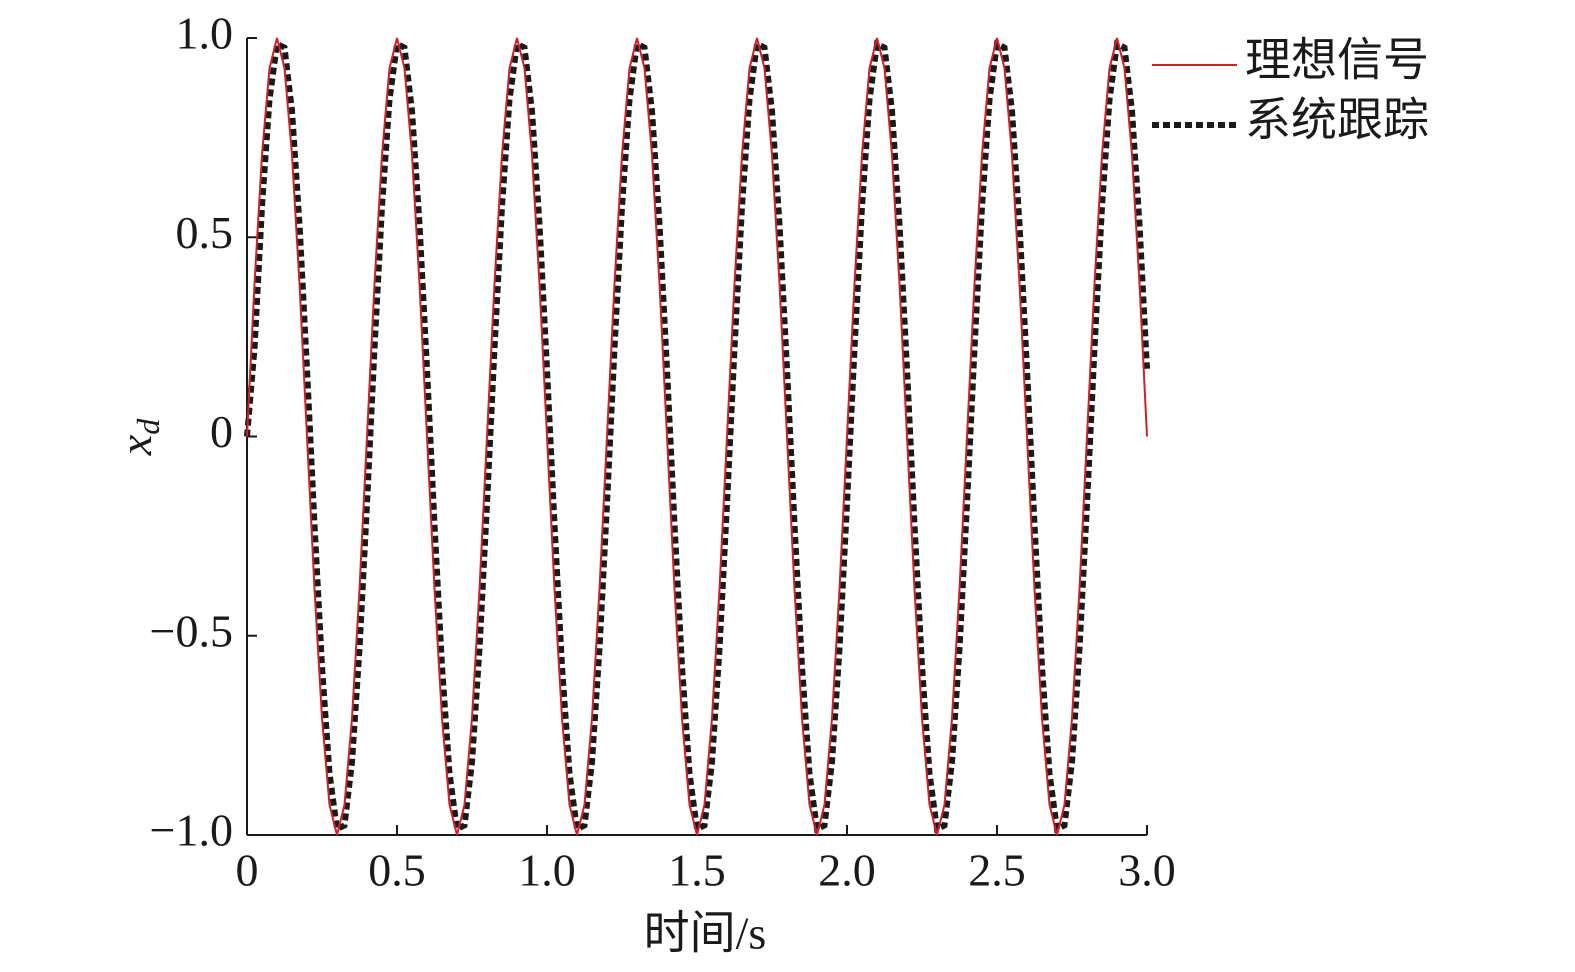 This screenshot has height=972, width=1575. What do you see at coordinates (547, 870) in the screenshot?
I see `x-tick-label: 1.0` at bounding box center [547, 870].